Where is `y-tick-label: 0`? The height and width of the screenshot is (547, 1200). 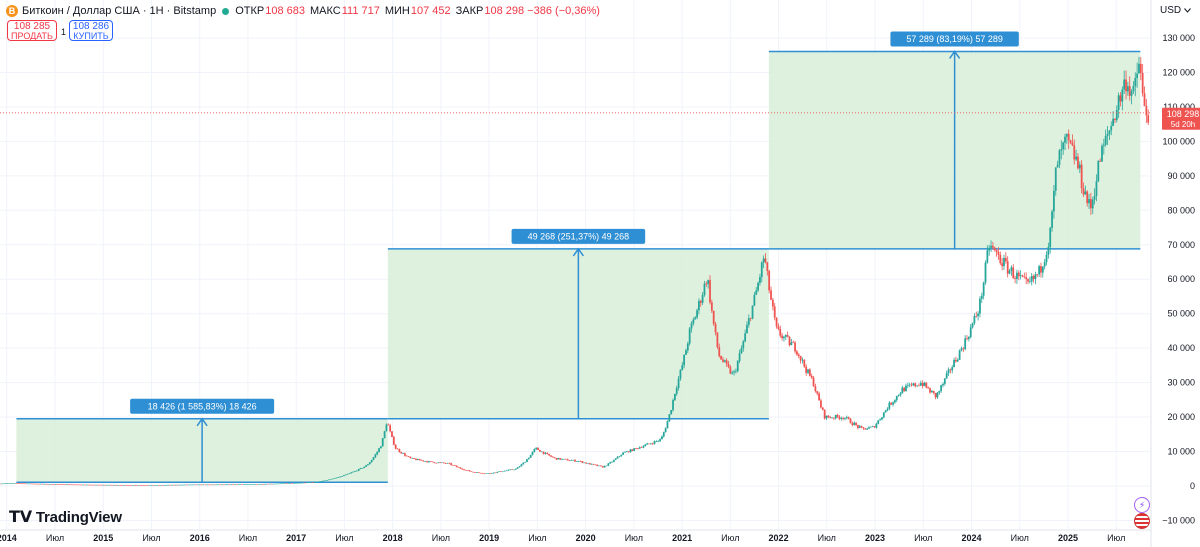
y-tick-label: 0 is located at coordinates (1192, 486).